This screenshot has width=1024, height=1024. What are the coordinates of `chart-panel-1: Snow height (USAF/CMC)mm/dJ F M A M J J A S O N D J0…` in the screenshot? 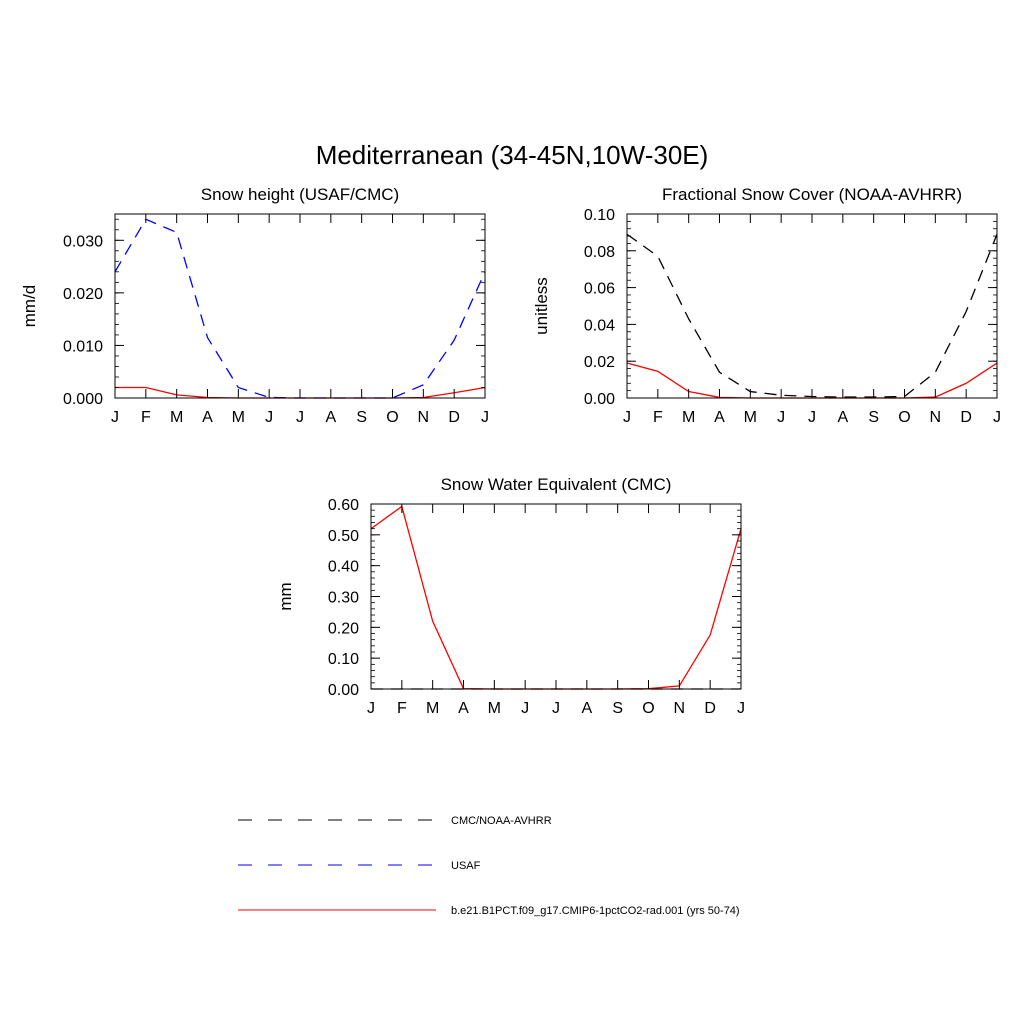 It's located at (254, 305).